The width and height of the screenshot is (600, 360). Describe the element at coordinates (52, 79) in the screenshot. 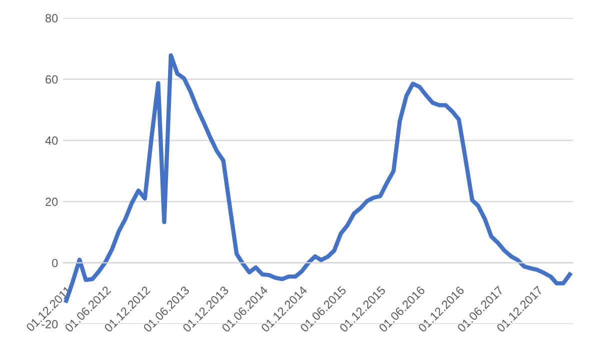

I see `y-tick-label: 60` at that location.